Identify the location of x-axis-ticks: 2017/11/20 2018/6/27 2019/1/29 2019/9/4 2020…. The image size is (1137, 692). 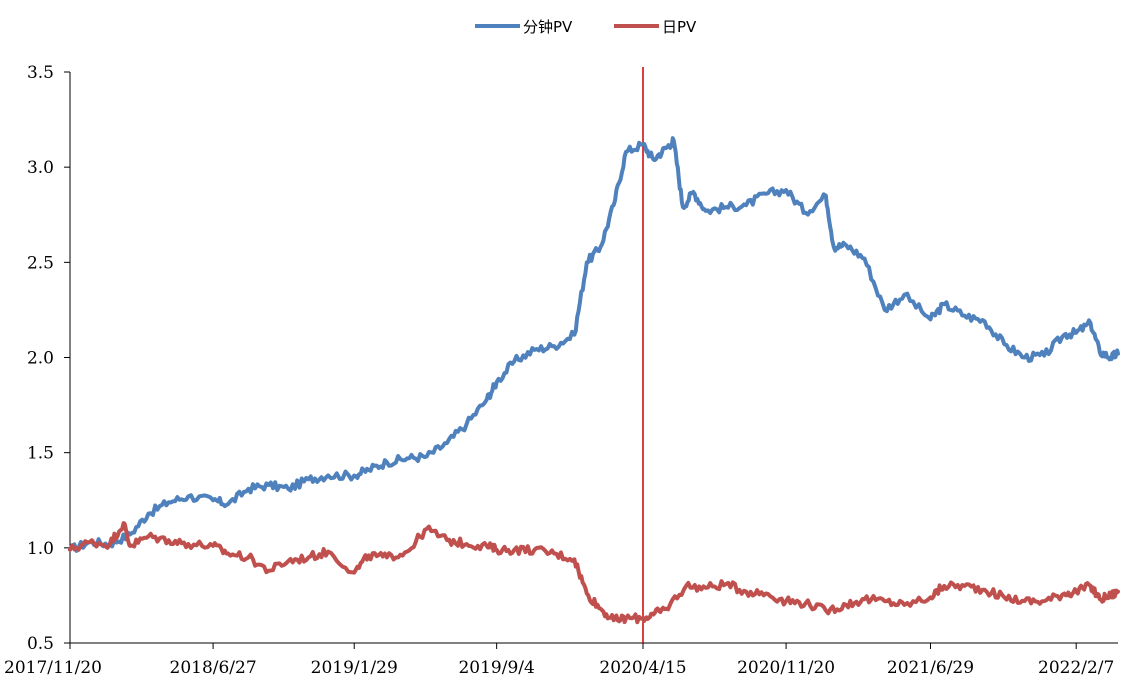
(559, 660).